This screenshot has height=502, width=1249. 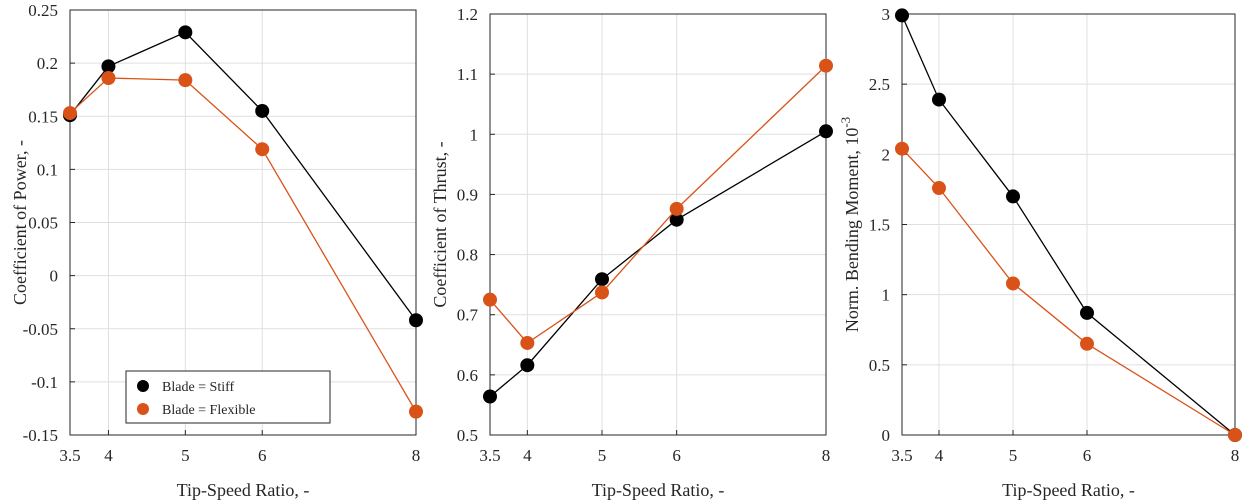 I want to click on y-tick-label: 3, so click(x=886, y=14).